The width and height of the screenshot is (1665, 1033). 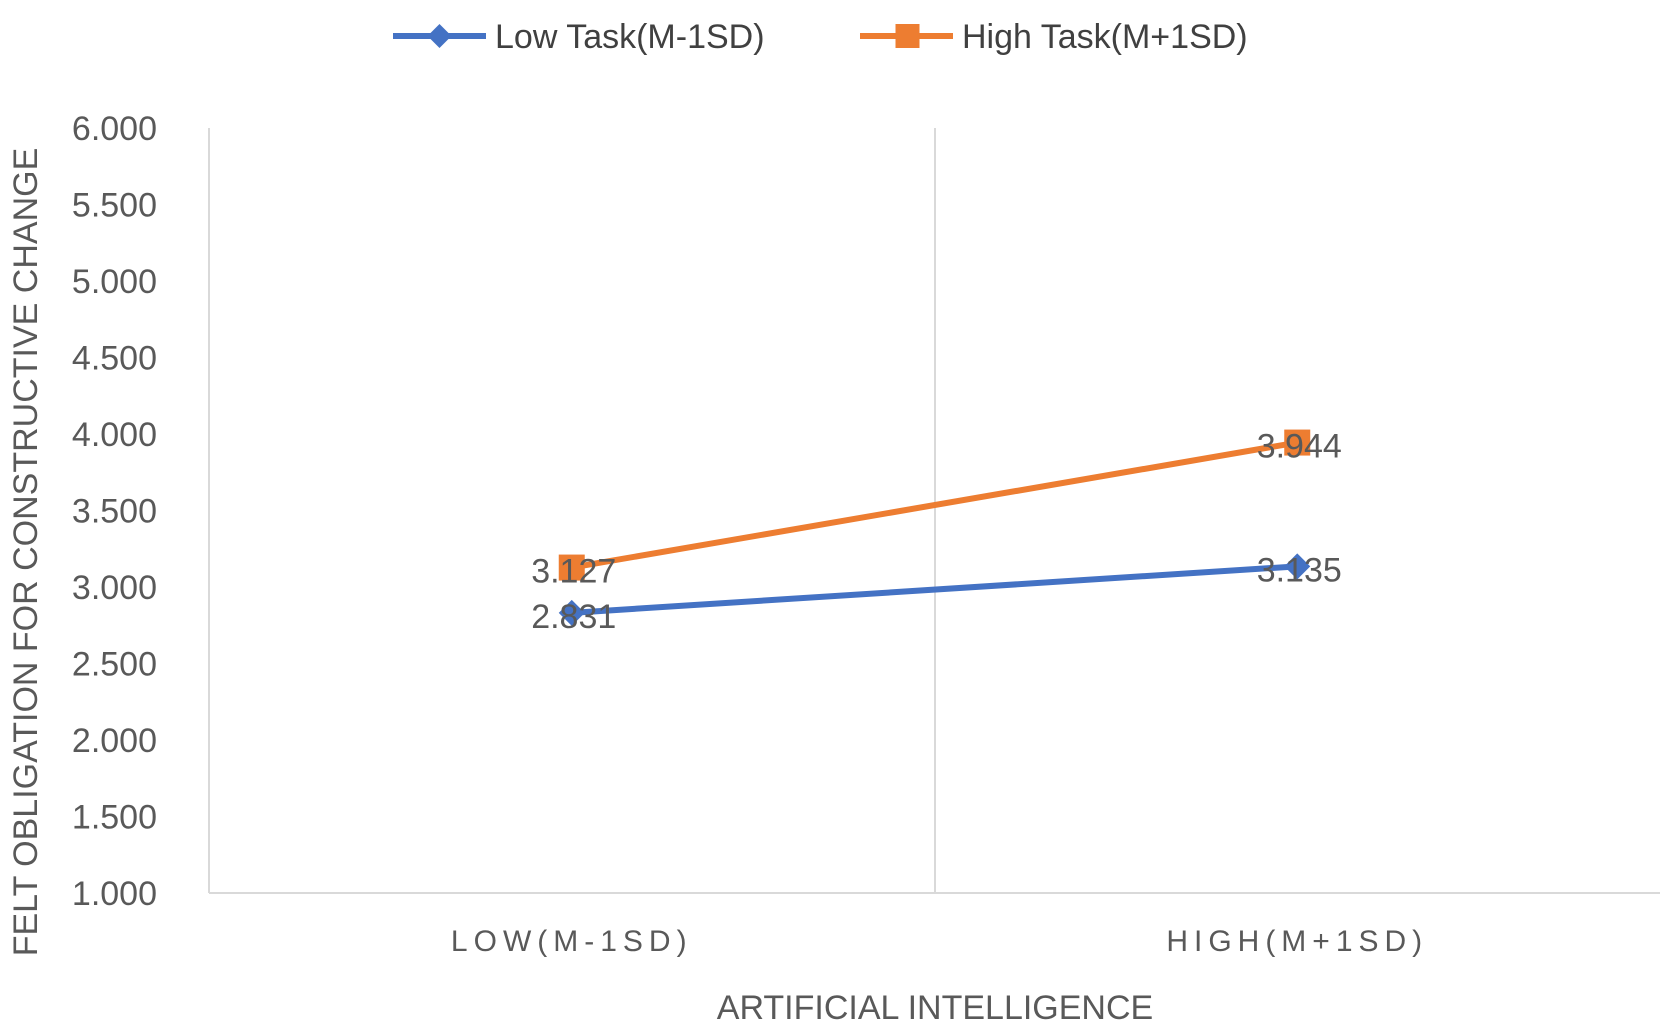 What do you see at coordinates (439, 36) in the screenshot?
I see `legend-marker-low-task` at bounding box center [439, 36].